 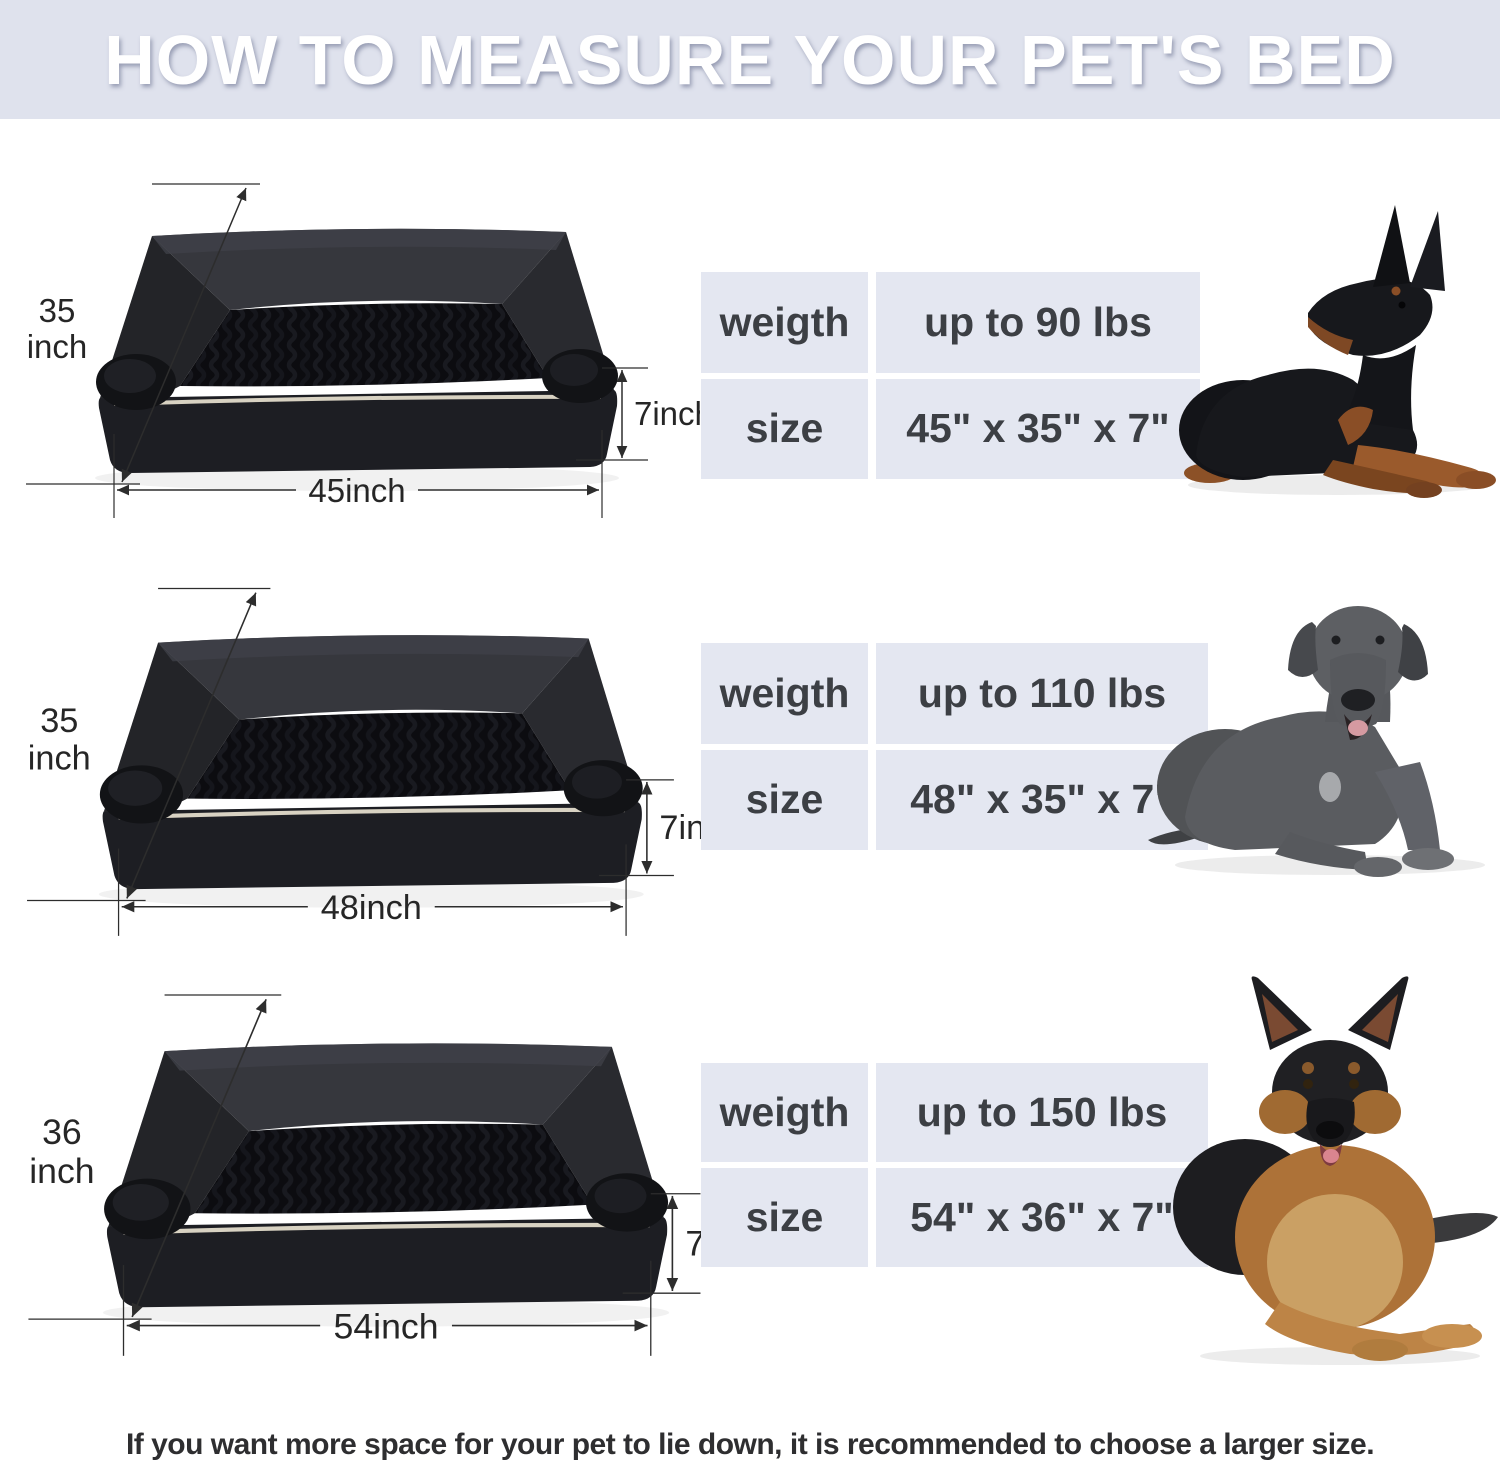 What do you see at coordinates (1042, 1112) in the screenshot?
I see `weight-value: up to 150 lbs` at bounding box center [1042, 1112].